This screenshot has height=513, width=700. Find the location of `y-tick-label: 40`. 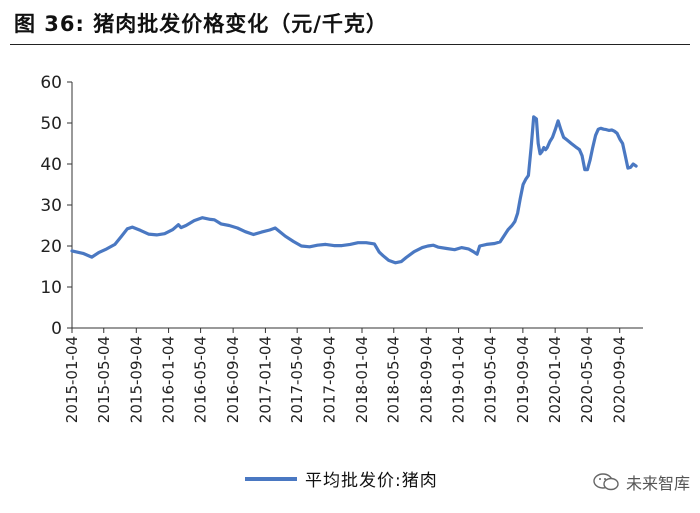

y-tick-label: 40 is located at coordinates (51, 165).